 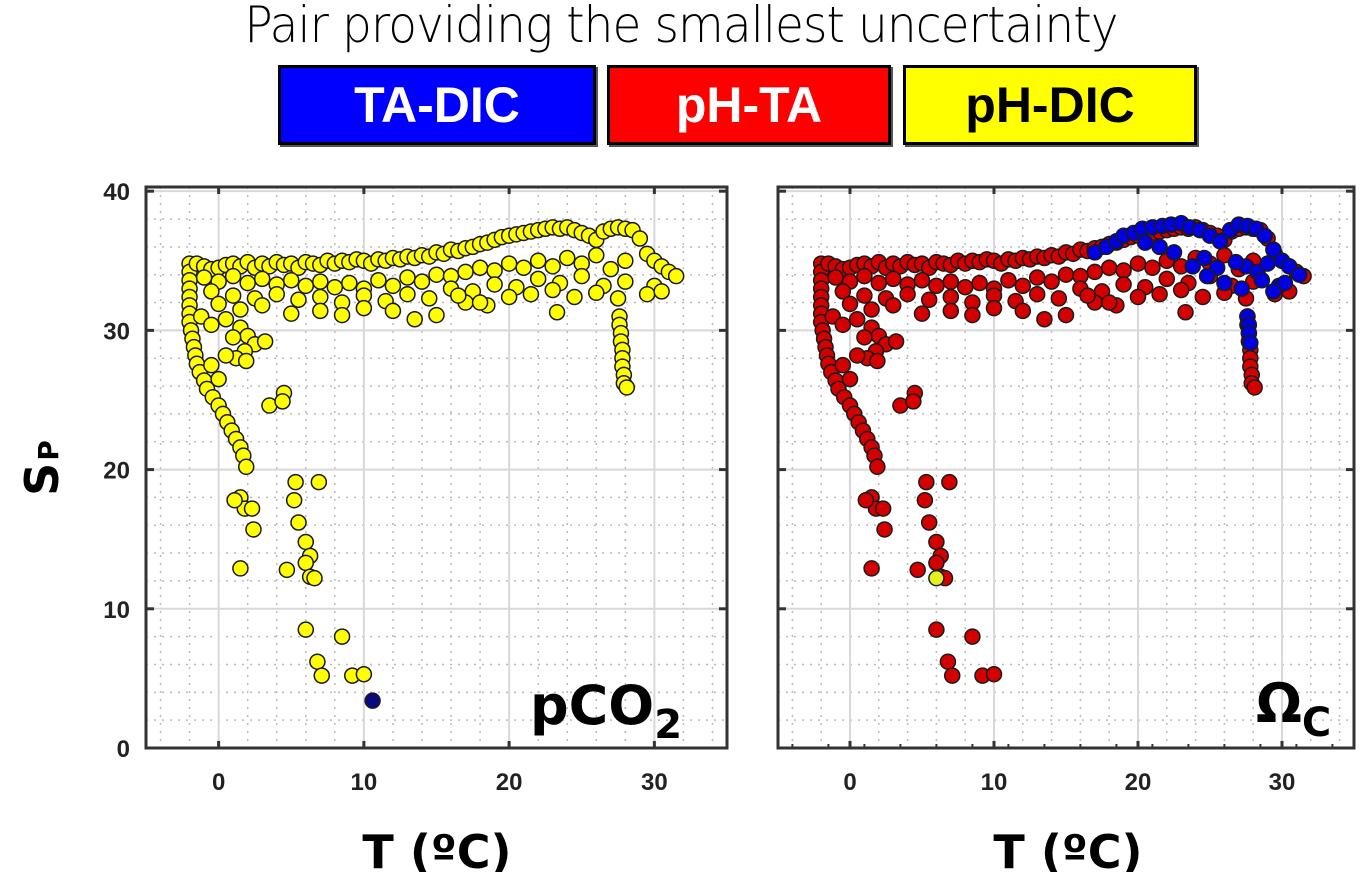 What do you see at coordinates (1293, 709) in the screenshot?
I see `panel-label: ΩC` at bounding box center [1293, 709].